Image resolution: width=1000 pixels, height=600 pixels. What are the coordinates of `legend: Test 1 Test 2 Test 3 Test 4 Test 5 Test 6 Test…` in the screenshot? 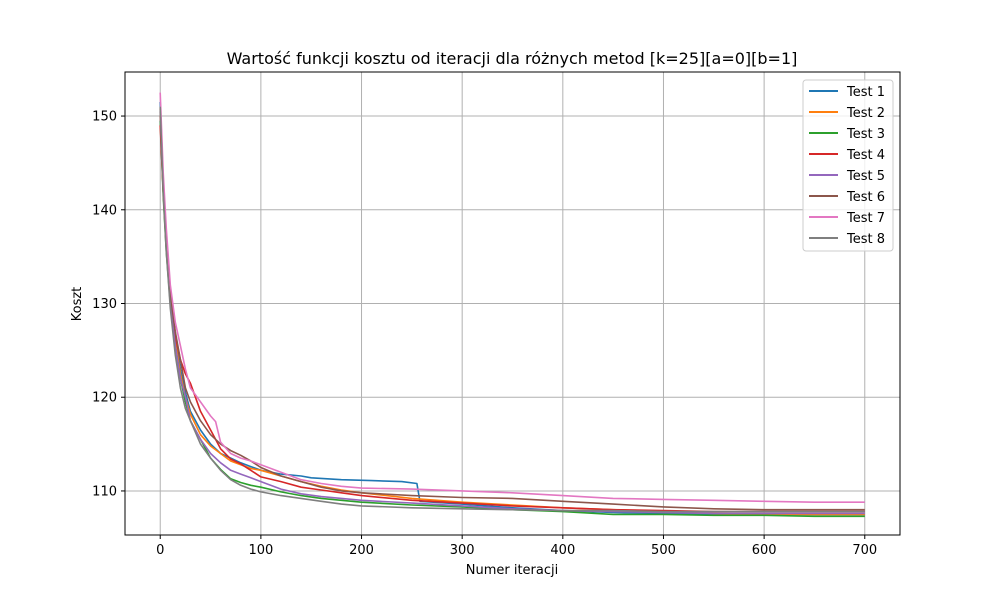 It's located at (848, 165).